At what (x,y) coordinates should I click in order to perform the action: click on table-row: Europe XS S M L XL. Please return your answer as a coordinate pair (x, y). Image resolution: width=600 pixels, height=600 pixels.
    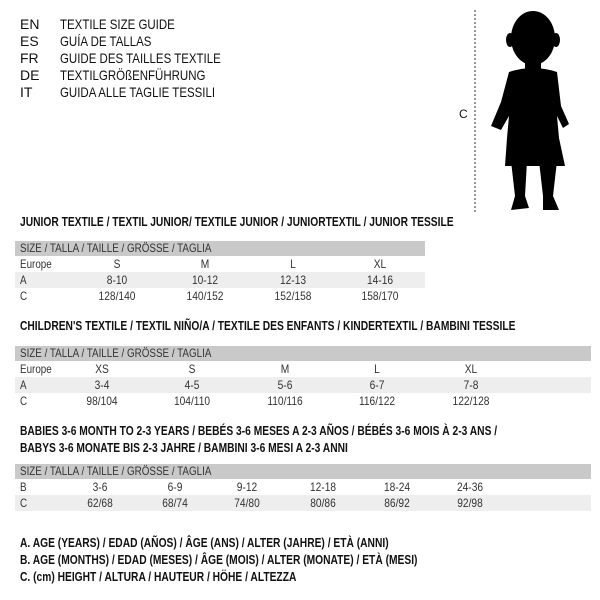
    Looking at the image, I should click on (303, 369).